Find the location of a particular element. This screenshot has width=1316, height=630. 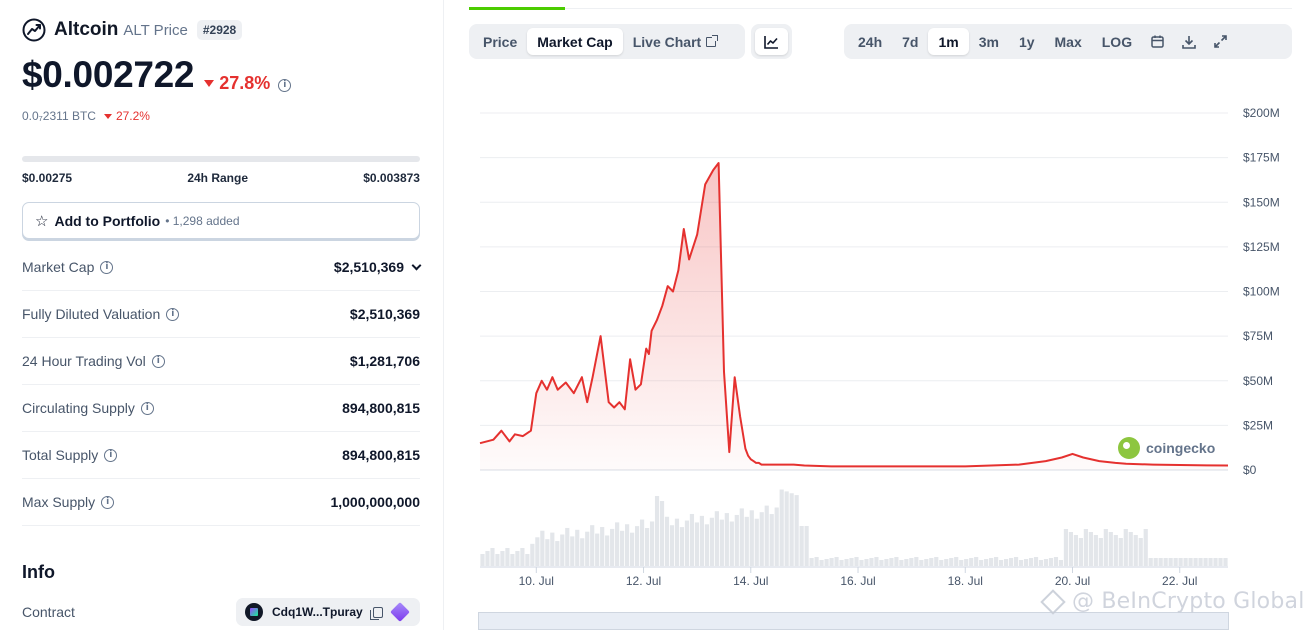

stat-value: 1,000,000,000 is located at coordinates (375, 502).